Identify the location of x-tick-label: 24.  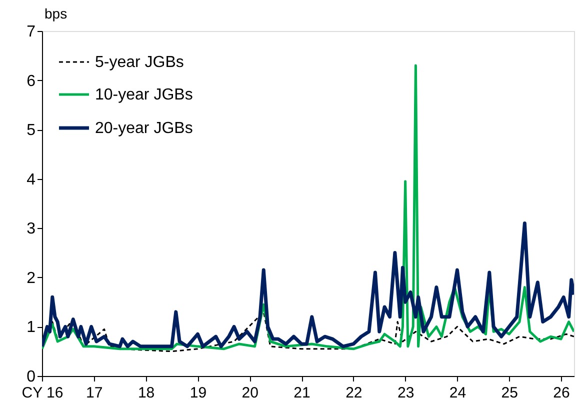
(457, 393).